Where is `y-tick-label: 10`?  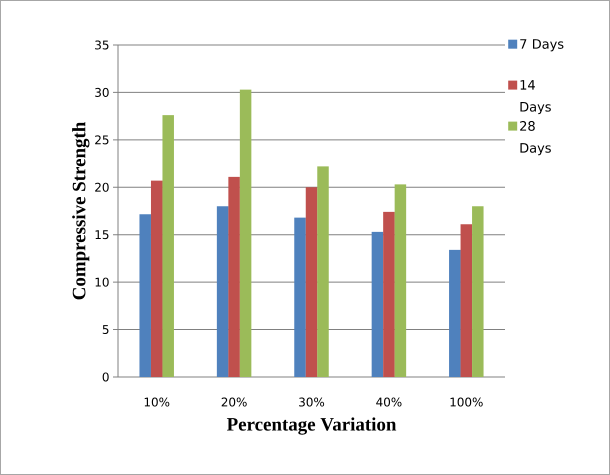 y-tick-label: 10 is located at coordinates (102, 282).